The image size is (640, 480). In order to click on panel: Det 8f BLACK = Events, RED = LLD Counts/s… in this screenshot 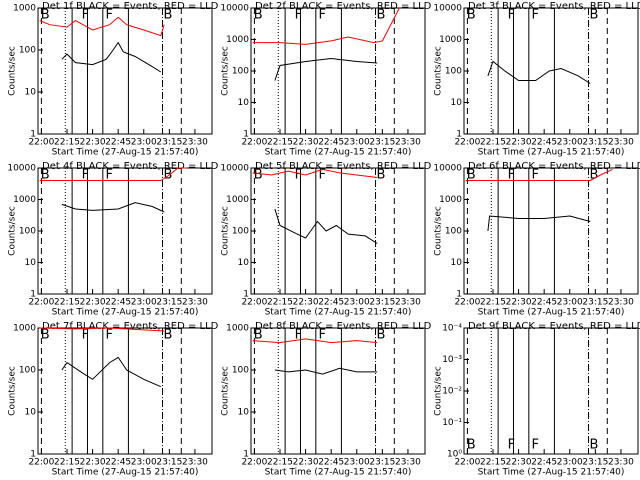, I will do `click(326, 399)`.